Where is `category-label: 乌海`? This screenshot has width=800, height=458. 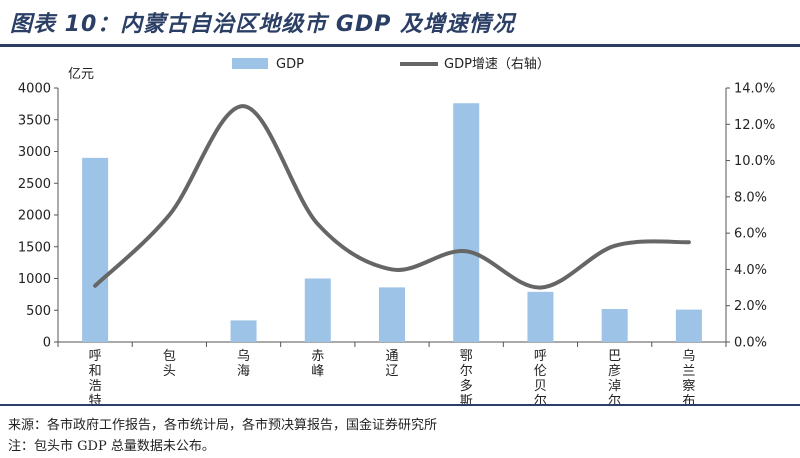 category-label: 乌海 is located at coordinates (243, 363).